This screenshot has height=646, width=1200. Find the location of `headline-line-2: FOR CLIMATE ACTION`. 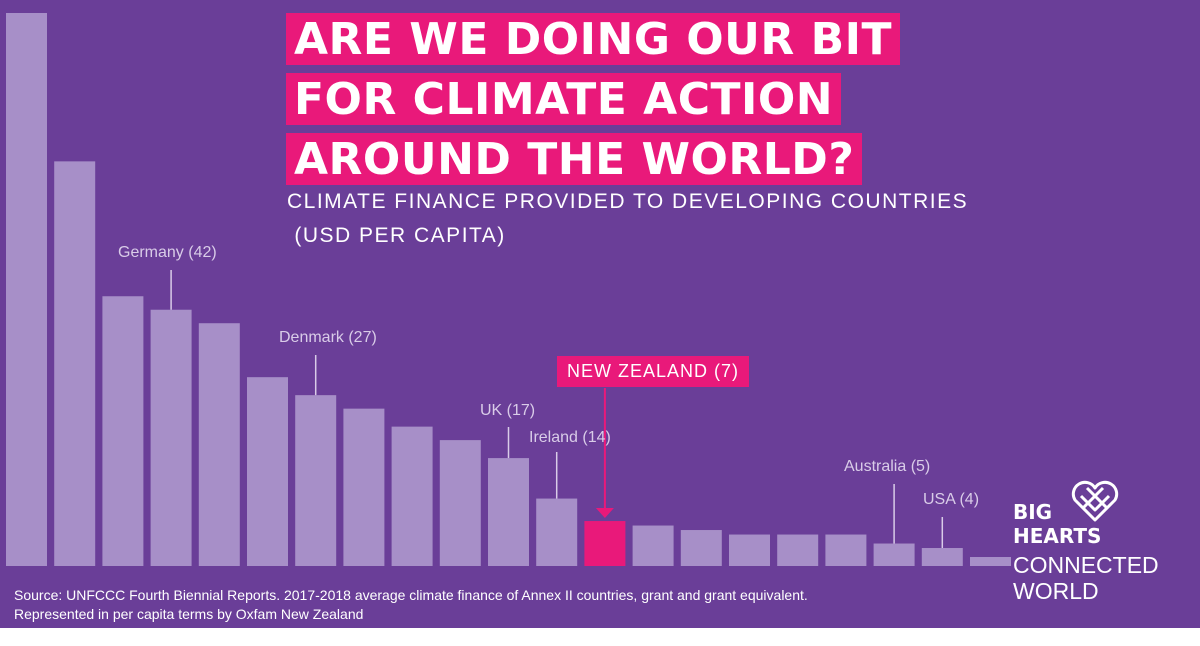

headline-line-2: FOR CLIMATE ACTION is located at coordinates (564, 99).